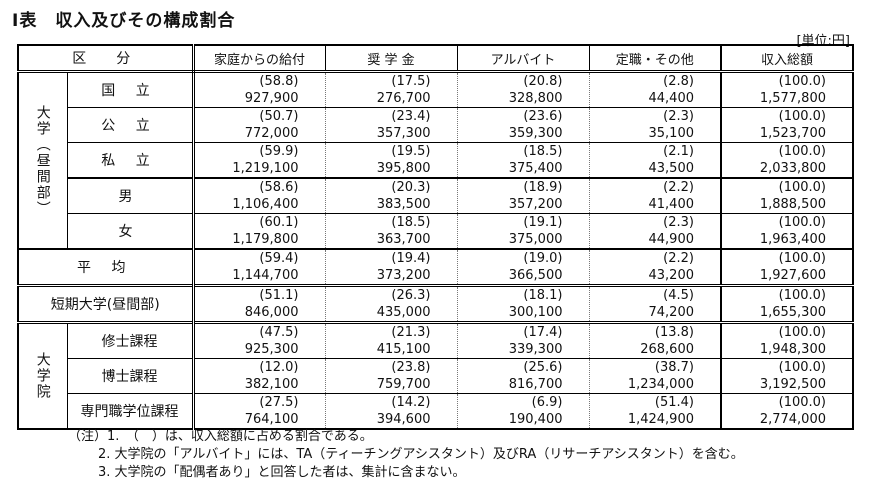  Describe the element at coordinates (259, 58) in the screenshot. I see `header-home: 家庭からの給付` at that location.